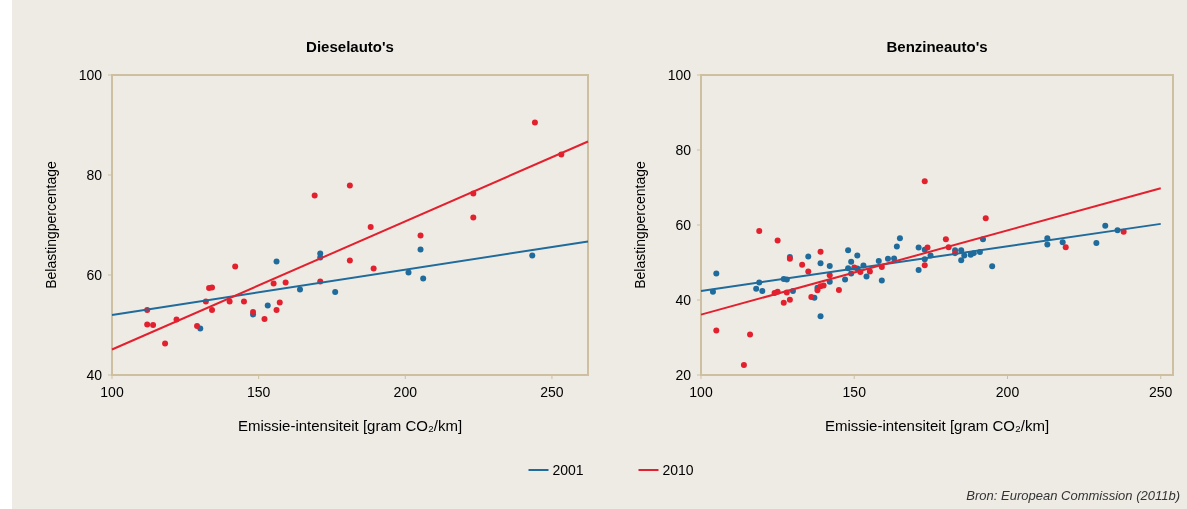 The width and height of the screenshot is (1187, 509). Describe the element at coordinates (683, 374) in the screenshot. I see `y-tick-label: 20` at that location.